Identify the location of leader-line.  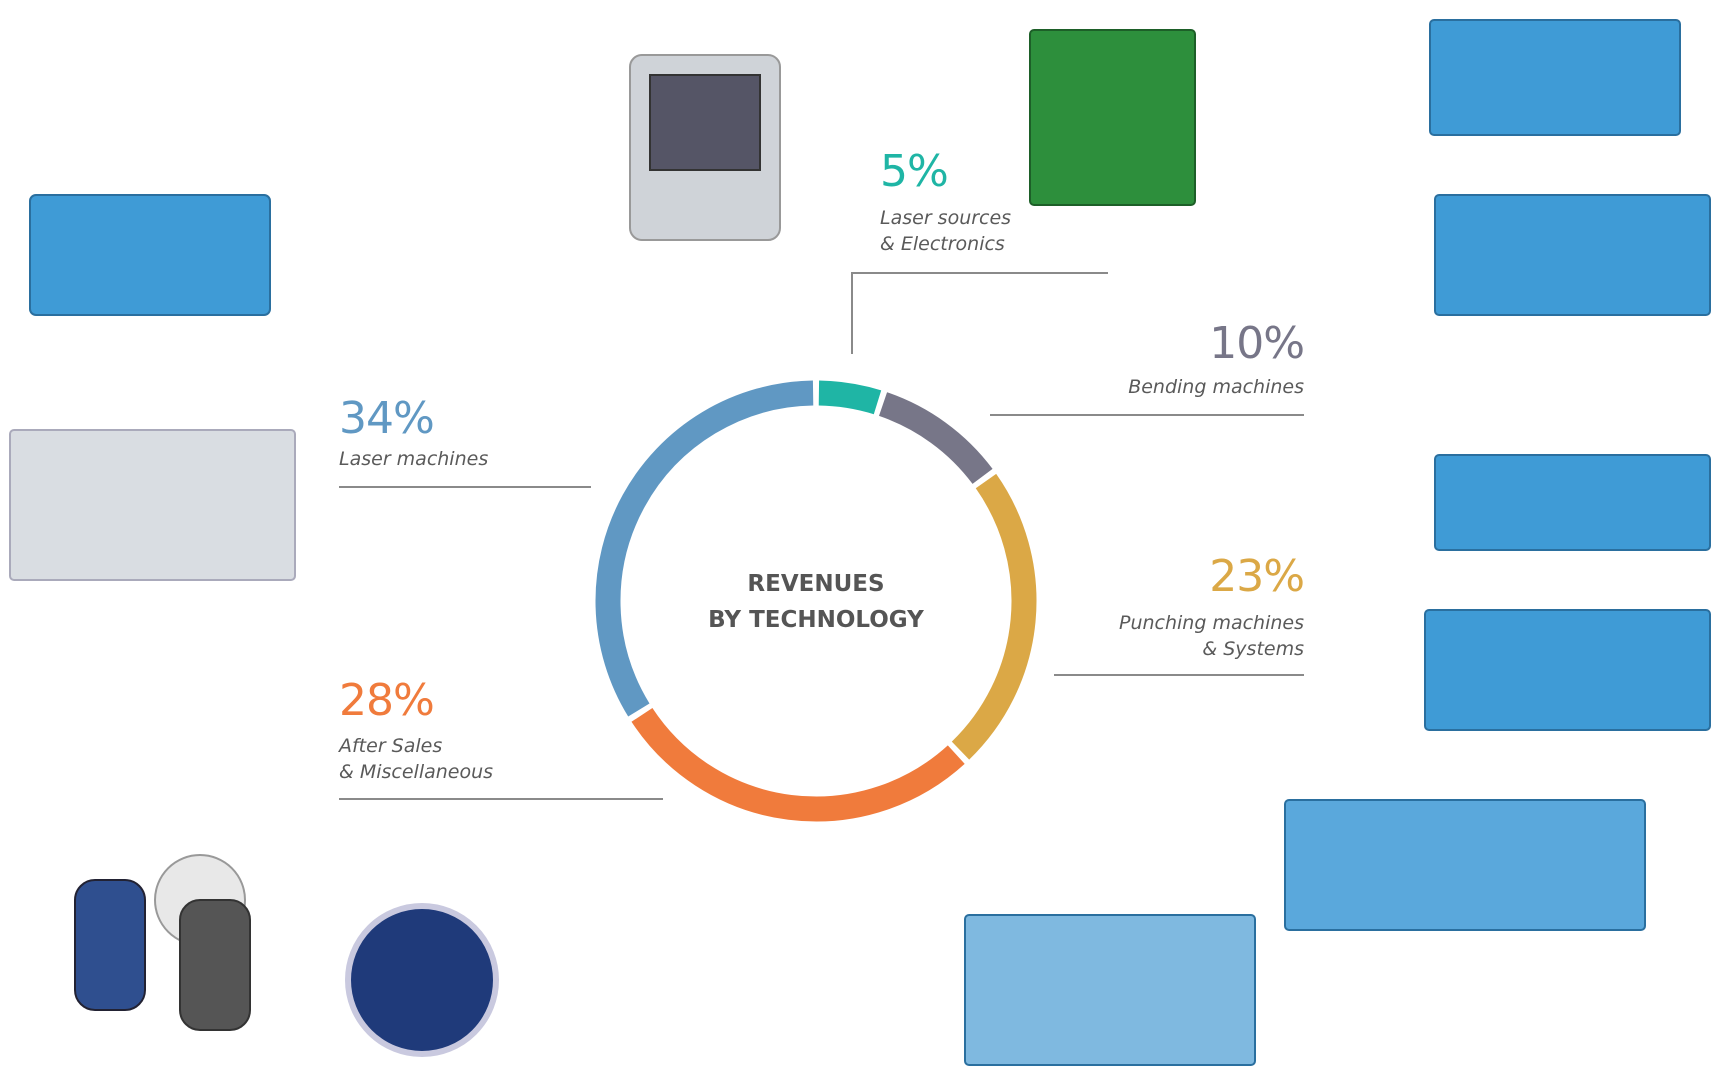
(979, 313).